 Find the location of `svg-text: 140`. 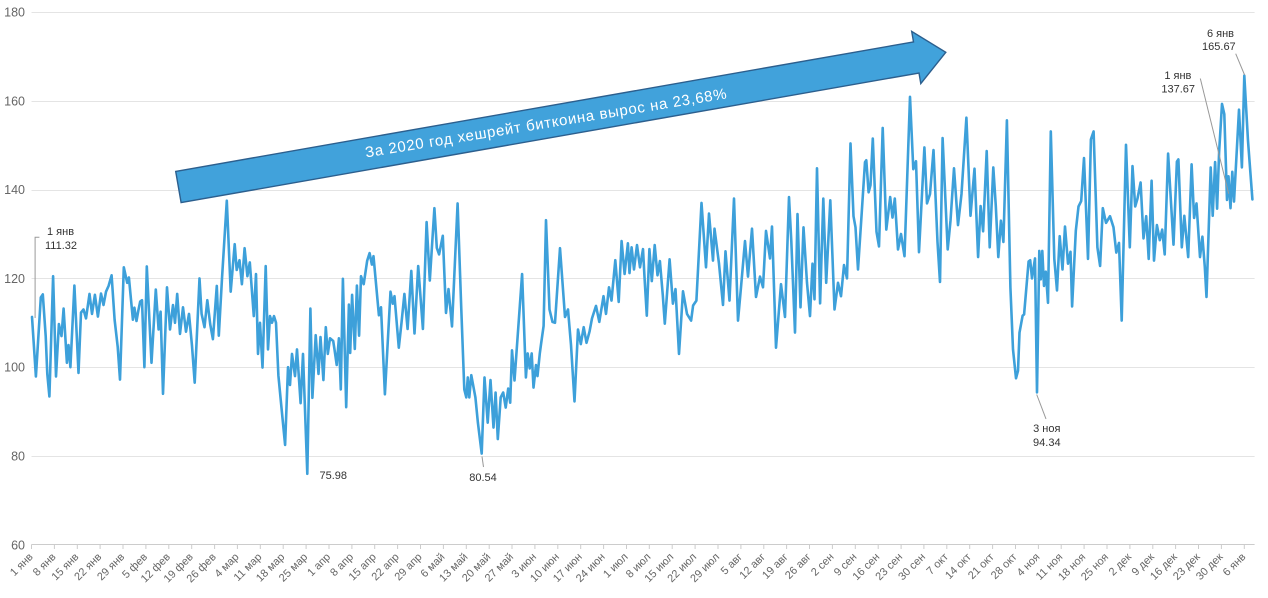

svg-text: 140 is located at coordinates (14, 190).